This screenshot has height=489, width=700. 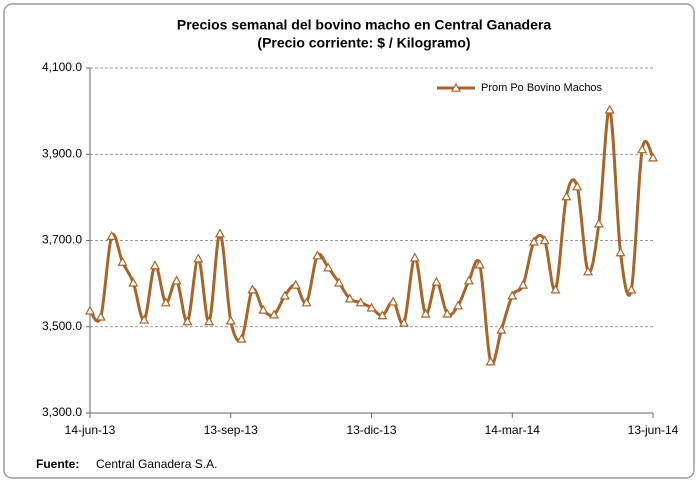 I want to click on x-tick-label: 13-dic-13, so click(x=371, y=430).